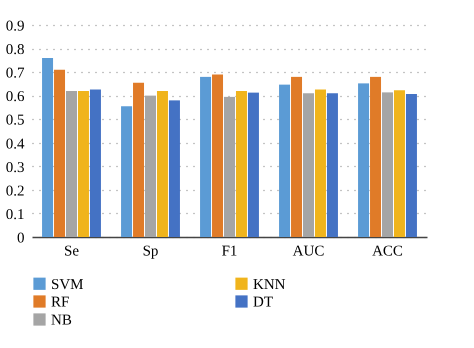 This screenshot has width=474, height=348. I want to click on legend-label: SVM, so click(67, 284).